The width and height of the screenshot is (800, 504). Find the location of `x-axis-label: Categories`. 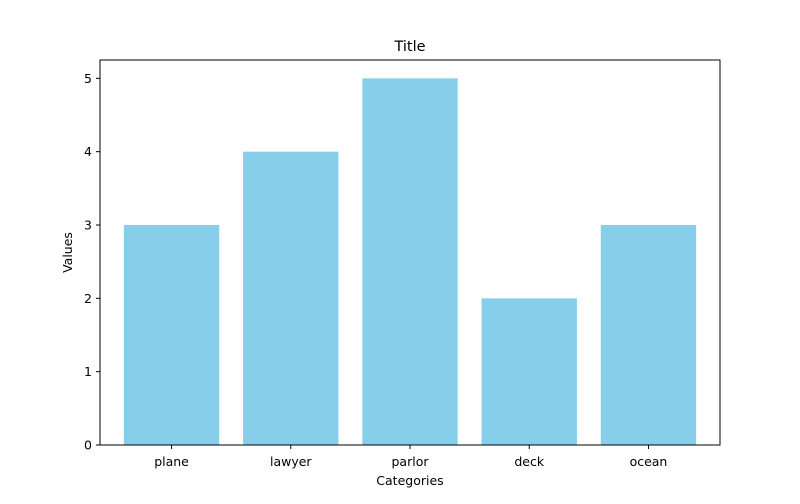

x-axis-label: Categories is located at coordinates (409, 480).